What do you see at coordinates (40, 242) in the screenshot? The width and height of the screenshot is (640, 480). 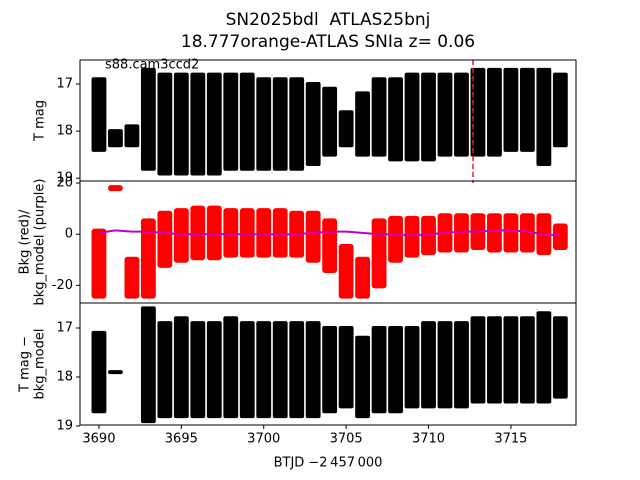 I see `y-axis-label: bkg_model (purple)` at bounding box center [40, 242].